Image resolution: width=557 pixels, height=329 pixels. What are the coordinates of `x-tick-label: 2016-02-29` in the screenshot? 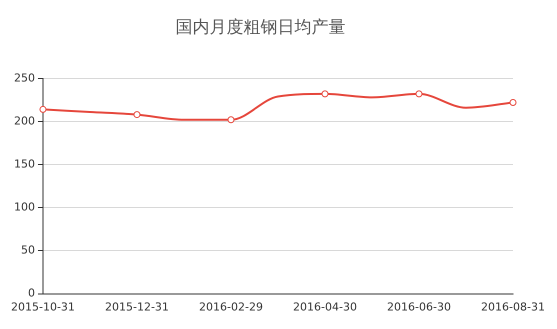 It's located at (231, 307).